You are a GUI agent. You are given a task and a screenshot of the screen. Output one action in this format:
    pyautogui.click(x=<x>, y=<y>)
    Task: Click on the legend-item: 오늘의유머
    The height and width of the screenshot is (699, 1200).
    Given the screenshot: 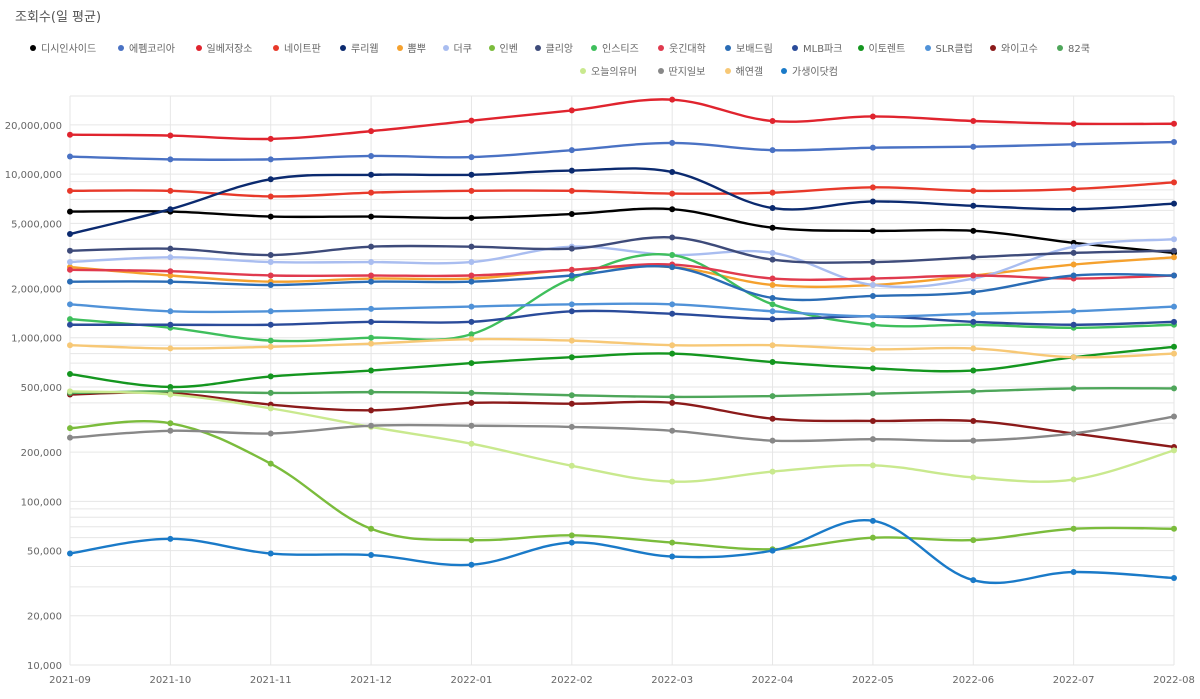 What is the action you would take?
    pyautogui.click(x=608, y=70)
    